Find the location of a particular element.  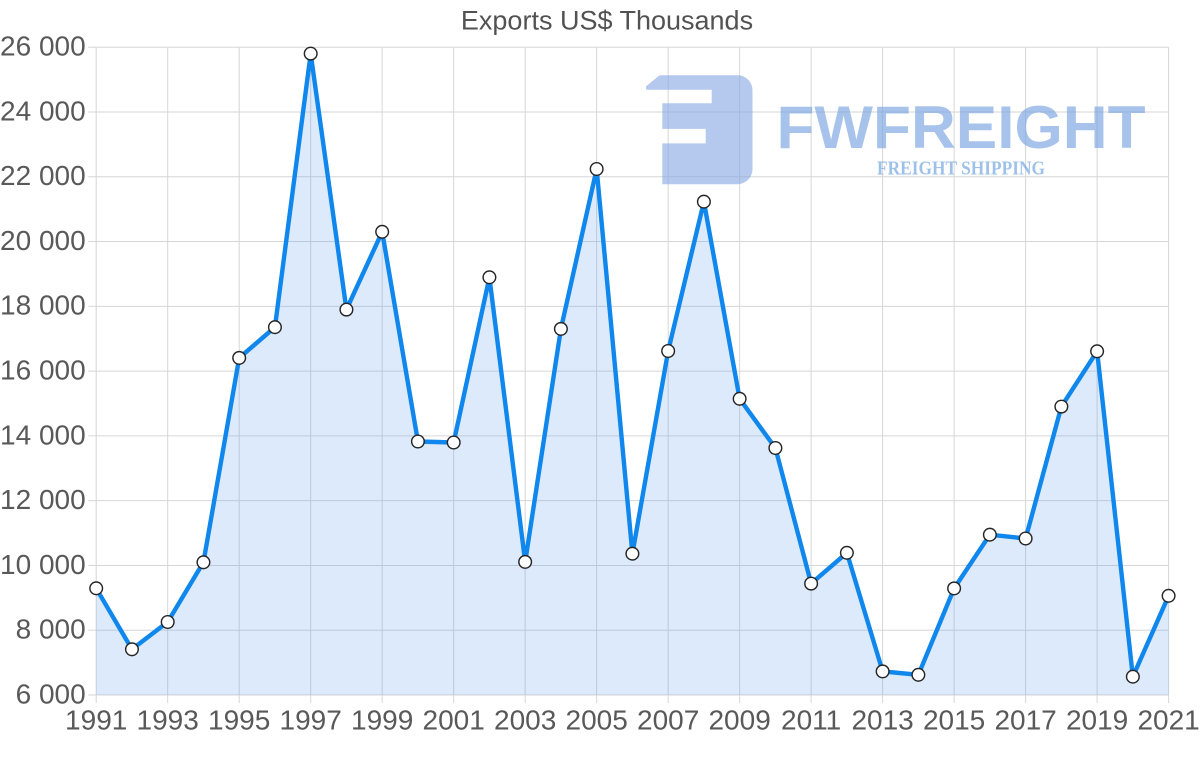

svg-text: 2021 is located at coordinates (1168, 720).